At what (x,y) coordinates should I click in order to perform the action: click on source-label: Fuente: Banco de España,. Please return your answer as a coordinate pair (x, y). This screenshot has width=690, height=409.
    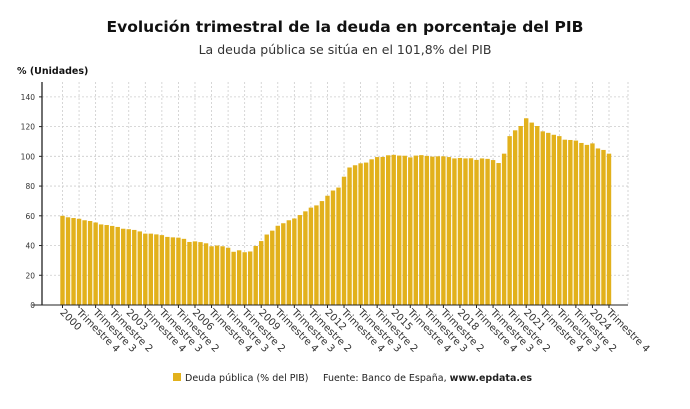
    Looking at the image, I should click on (386, 378).